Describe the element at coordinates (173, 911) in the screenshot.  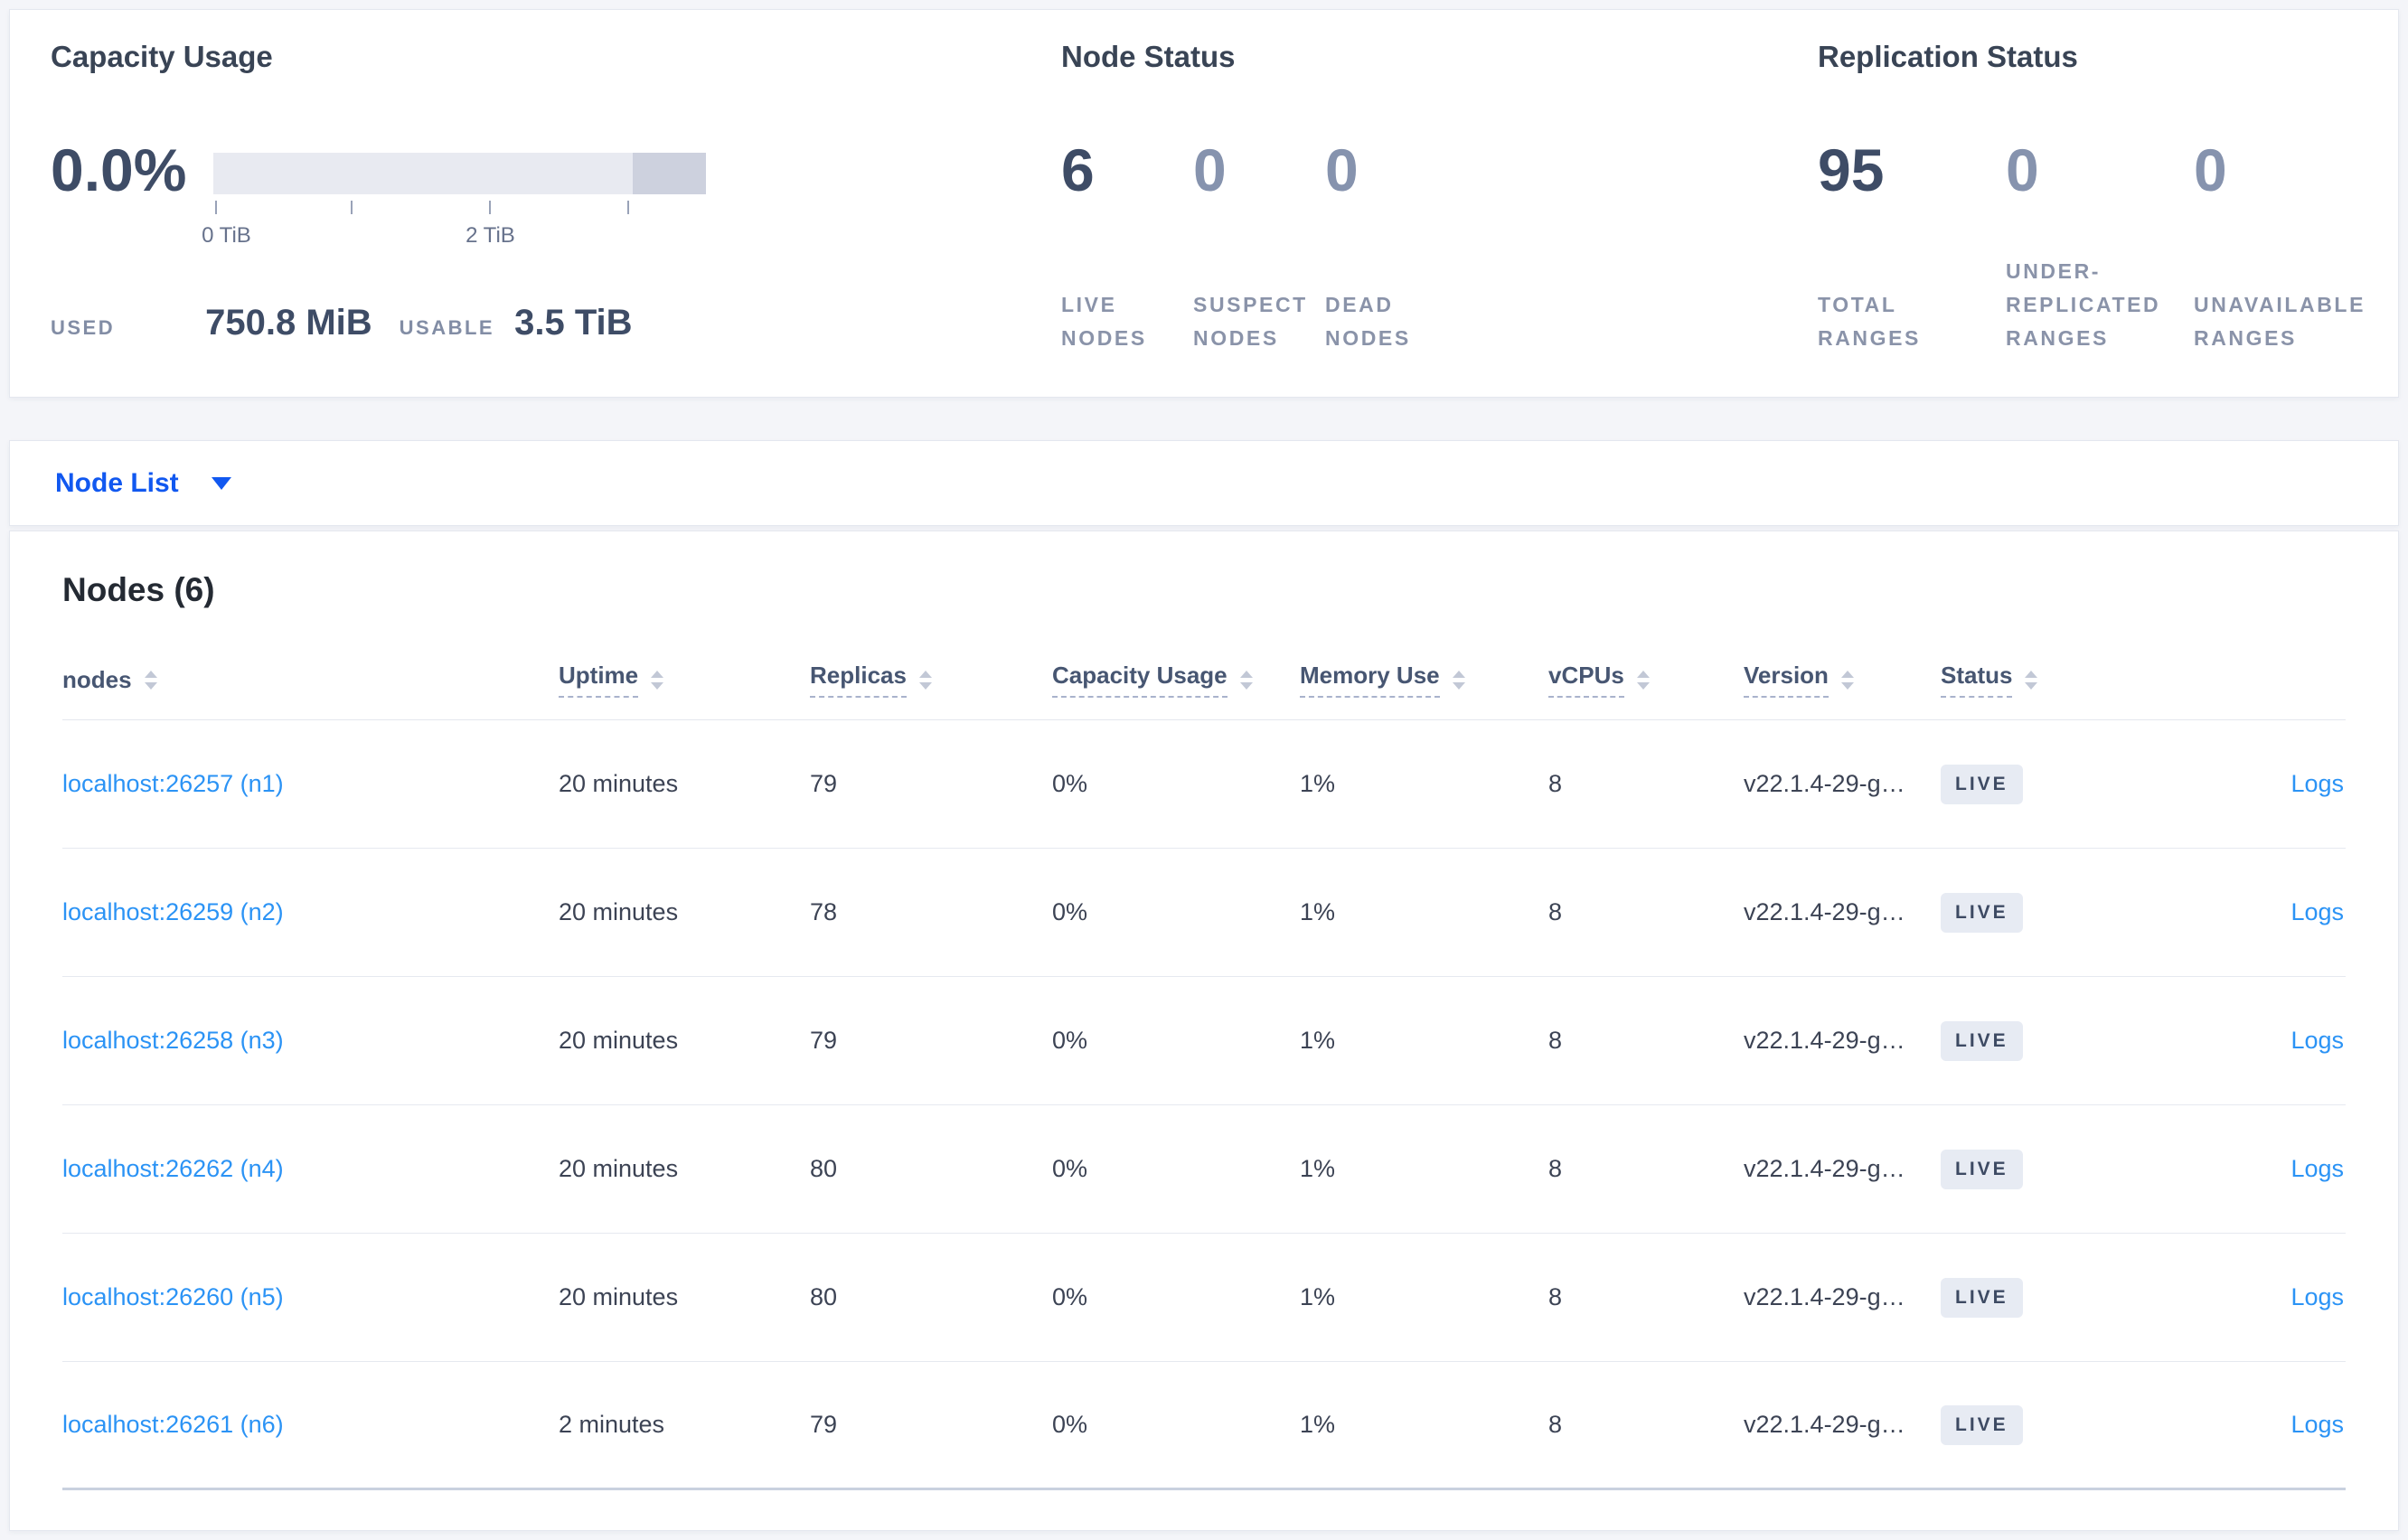
I see `node-link: localhost:26259 (n2)` at that location.